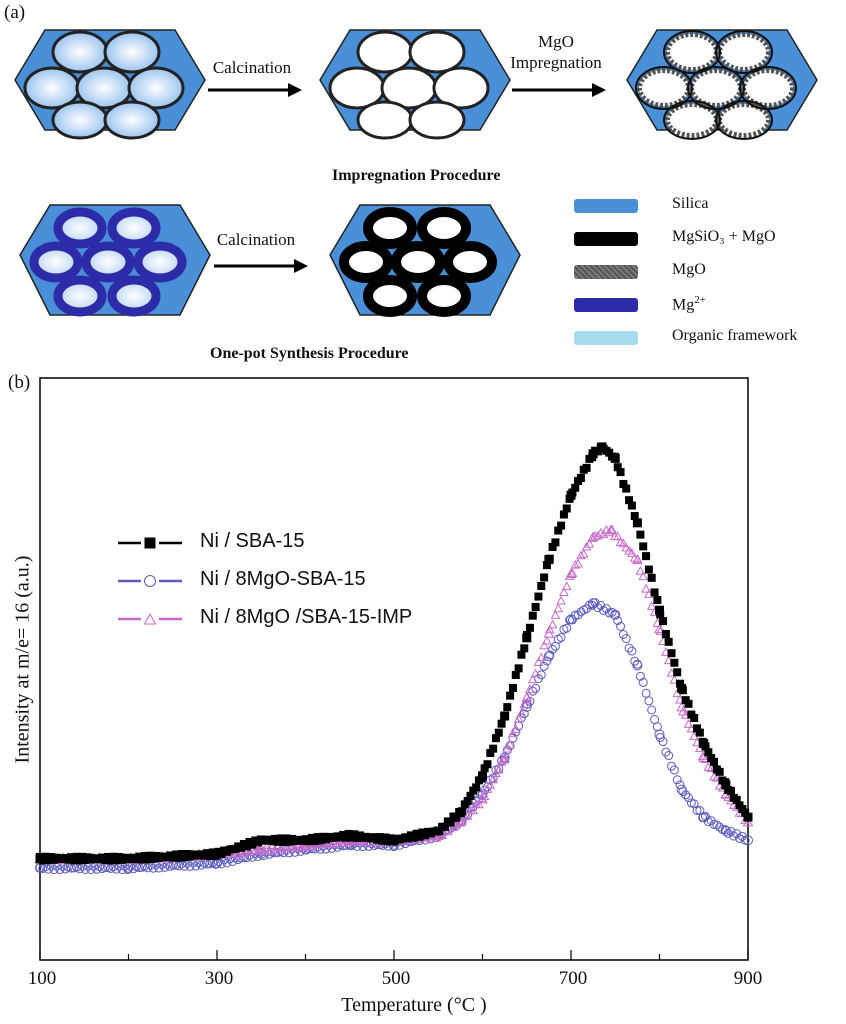 Image resolution: width=846 pixels, height=1024 pixels. I want to click on chart-legend-markers, so click(150, 581).